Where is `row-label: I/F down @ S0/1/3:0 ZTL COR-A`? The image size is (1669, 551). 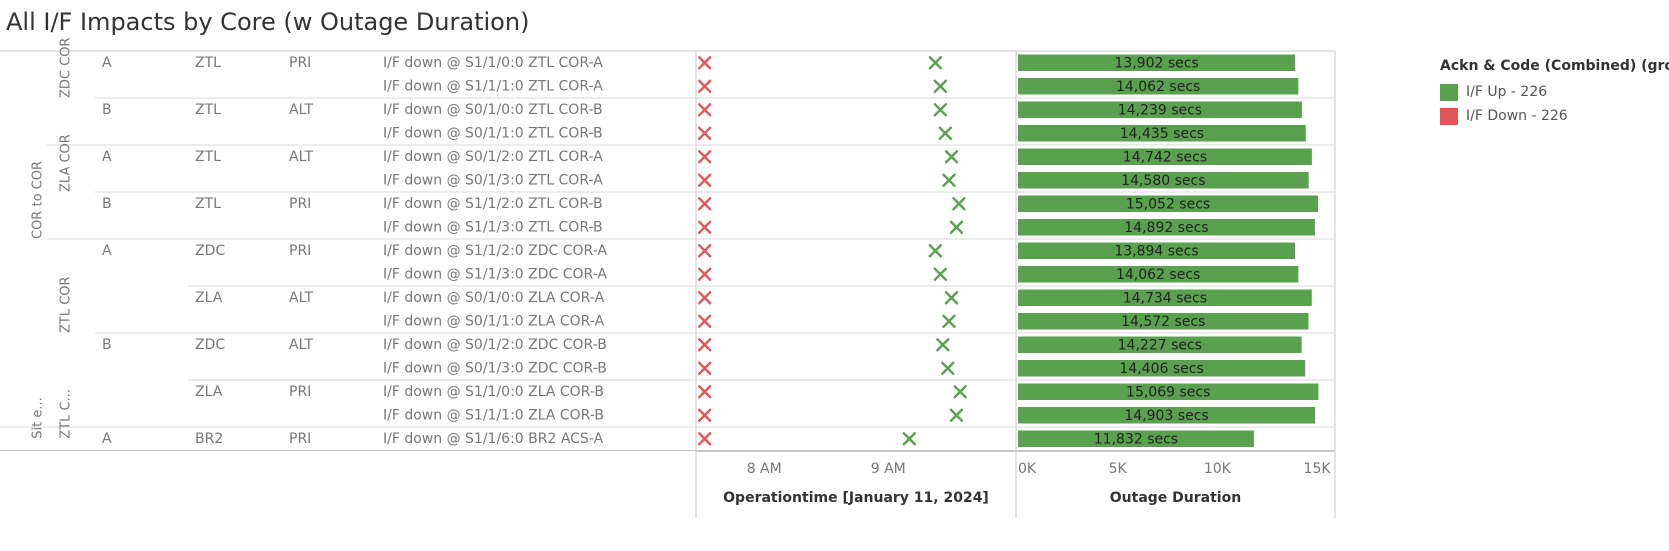
row-label: I/F down @ S0/1/3:0 ZTL COR-A is located at coordinates (493, 180).